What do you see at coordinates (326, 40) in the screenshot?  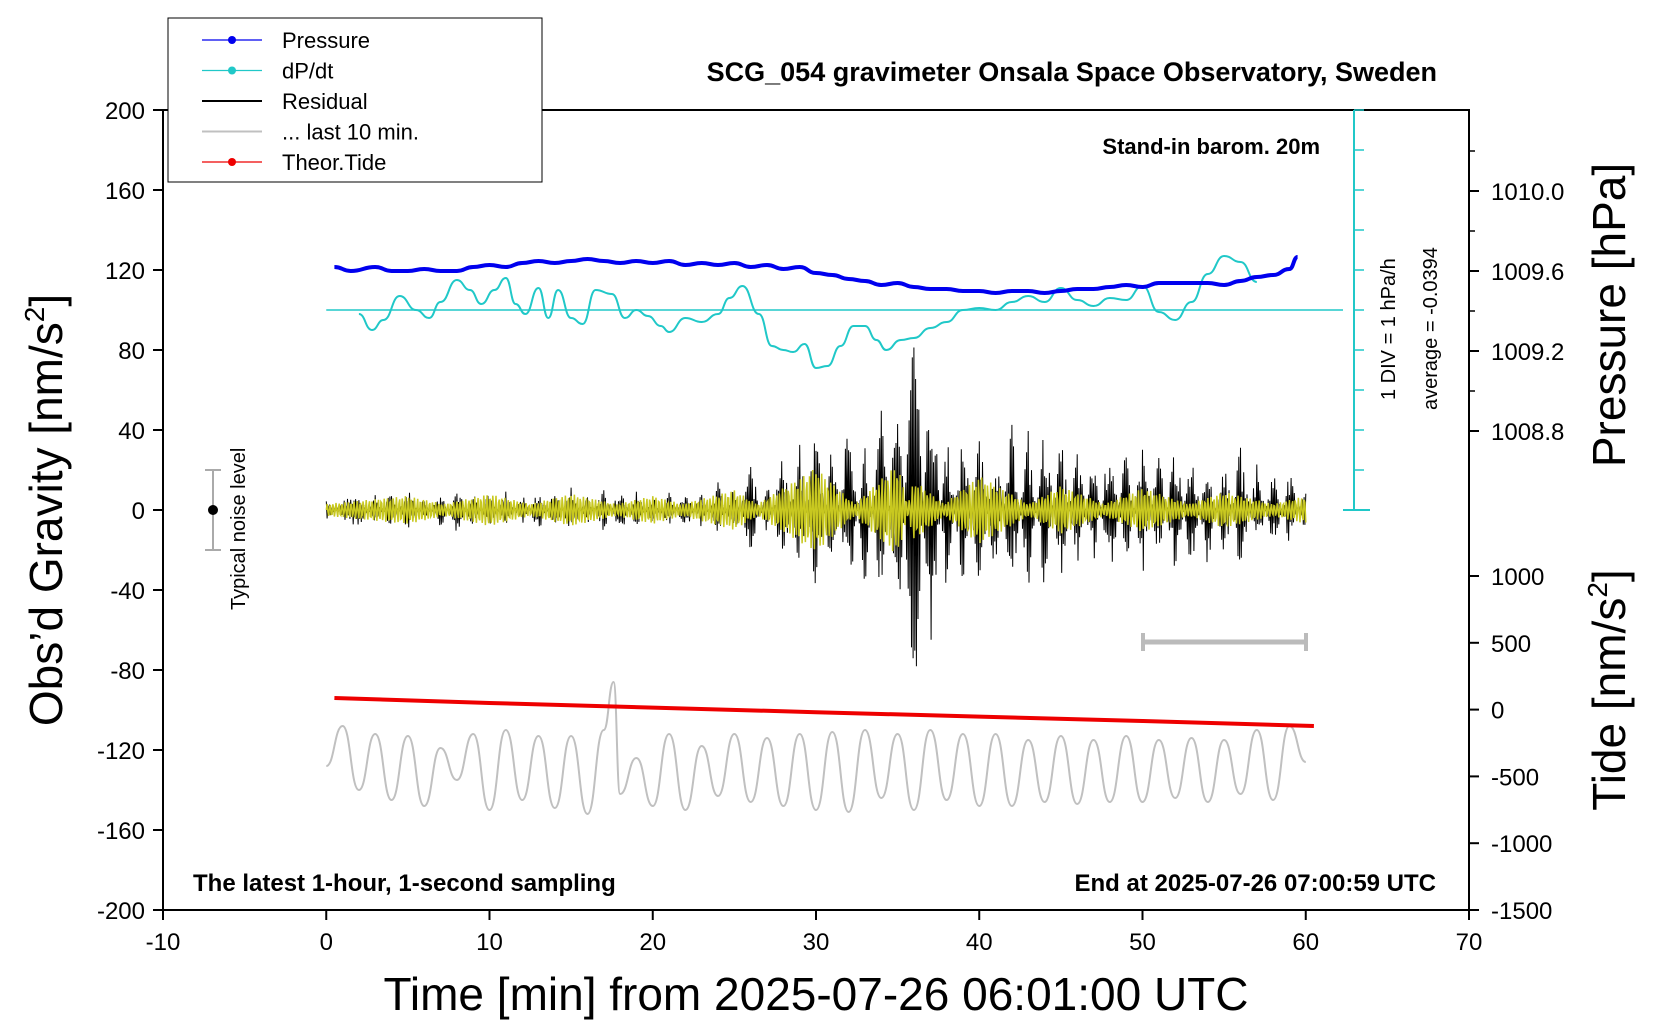 I see `legend-label: Pressure` at bounding box center [326, 40].